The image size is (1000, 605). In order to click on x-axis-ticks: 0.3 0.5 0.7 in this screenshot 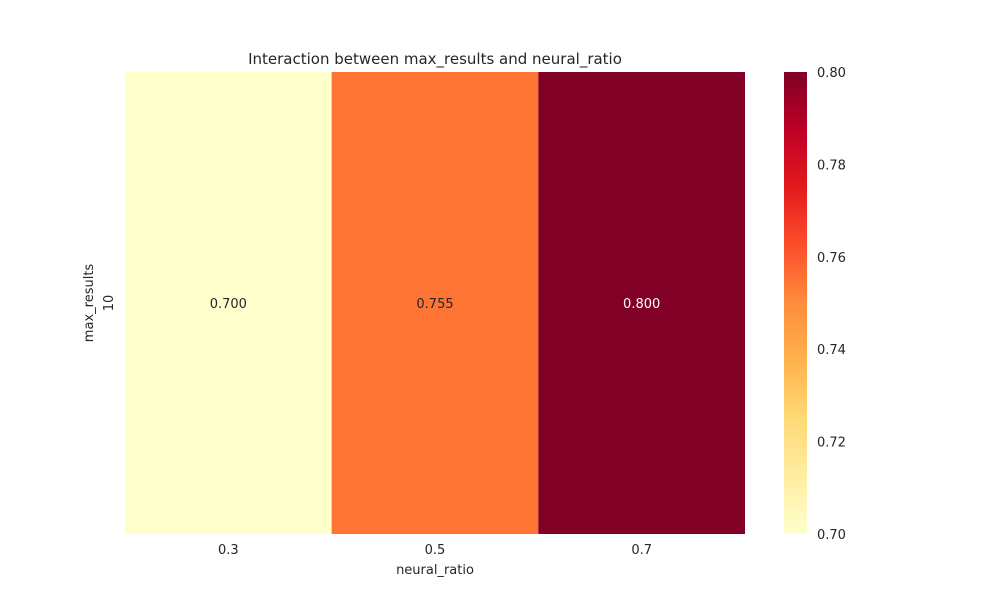, I will do `click(435, 550)`.